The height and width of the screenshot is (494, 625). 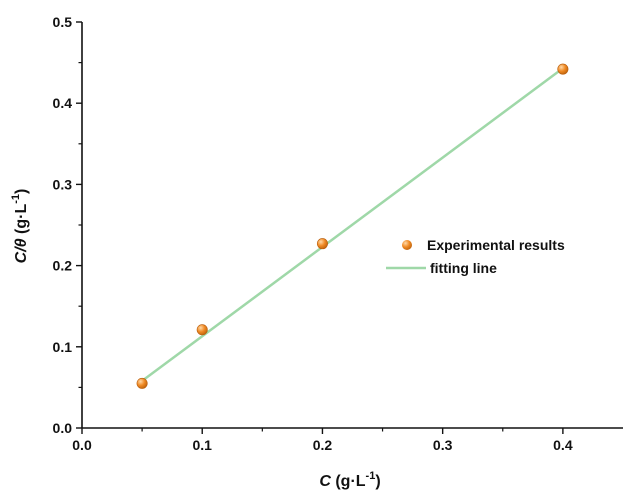 I want to click on y-tick-label: 0.4, so click(x=63, y=103).